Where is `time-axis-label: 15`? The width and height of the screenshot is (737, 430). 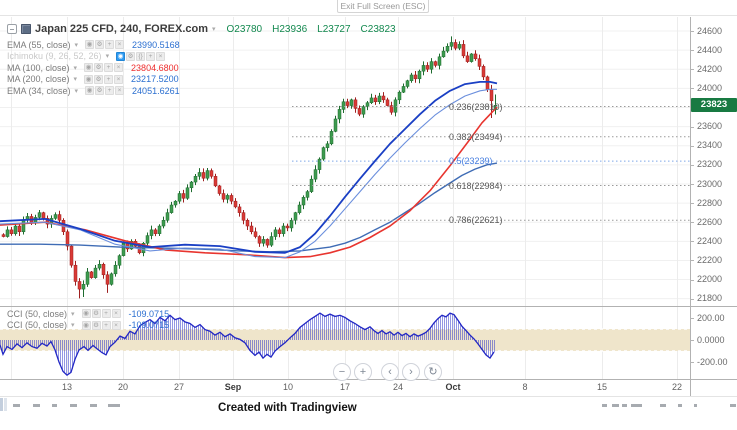 time-axis-label: 15 is located at coordinates (602, 387).